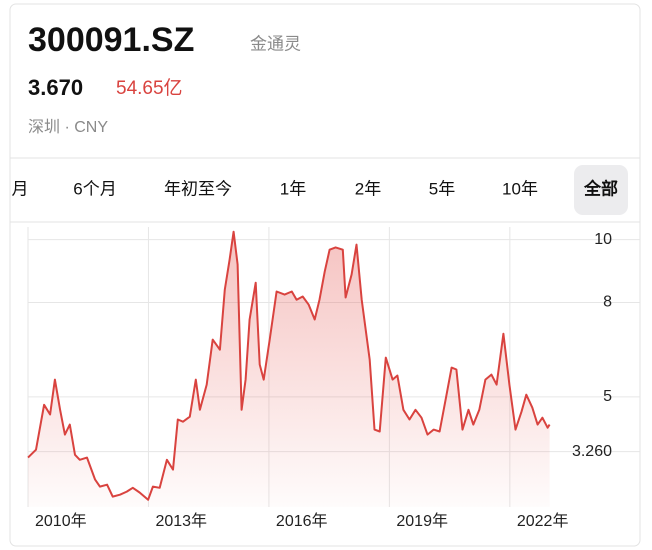 This screenshot has height=550, width=652. I want to click on y-tick-label: 5, so click(607, 396).